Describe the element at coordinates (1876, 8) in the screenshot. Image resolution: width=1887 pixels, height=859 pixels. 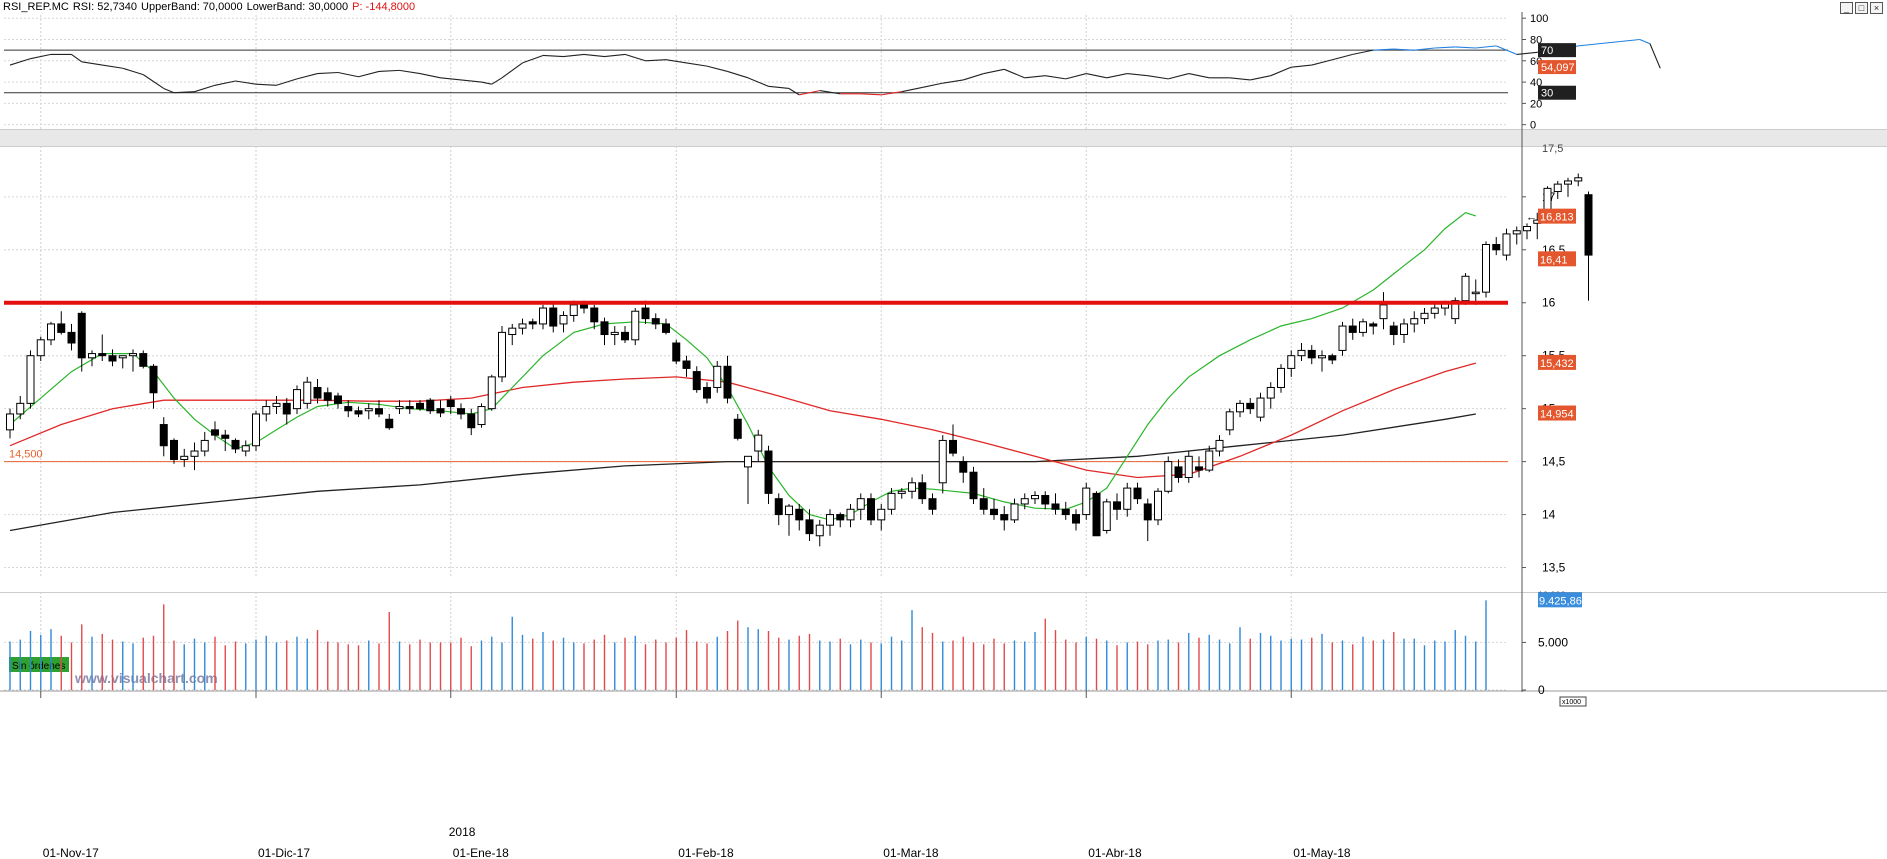
I see `close-icon: ×` at that location.